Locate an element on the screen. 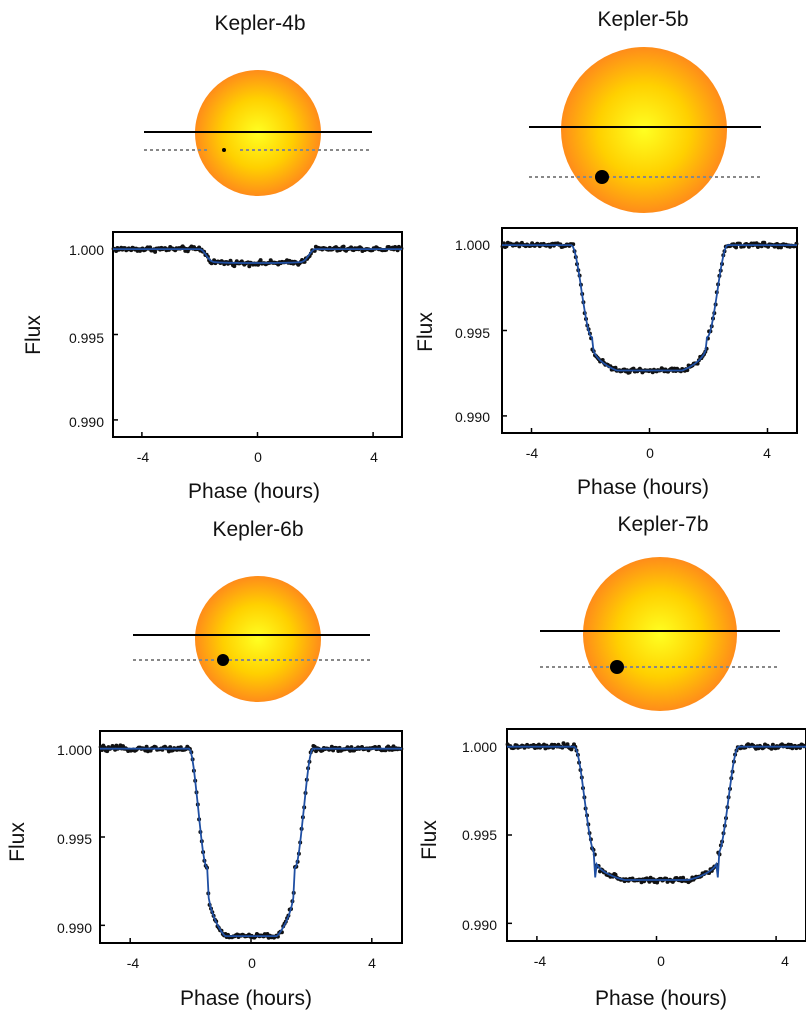 The image size is (806, 1015). panel-title: Kepler-7b is located at coordinates (662, 524).